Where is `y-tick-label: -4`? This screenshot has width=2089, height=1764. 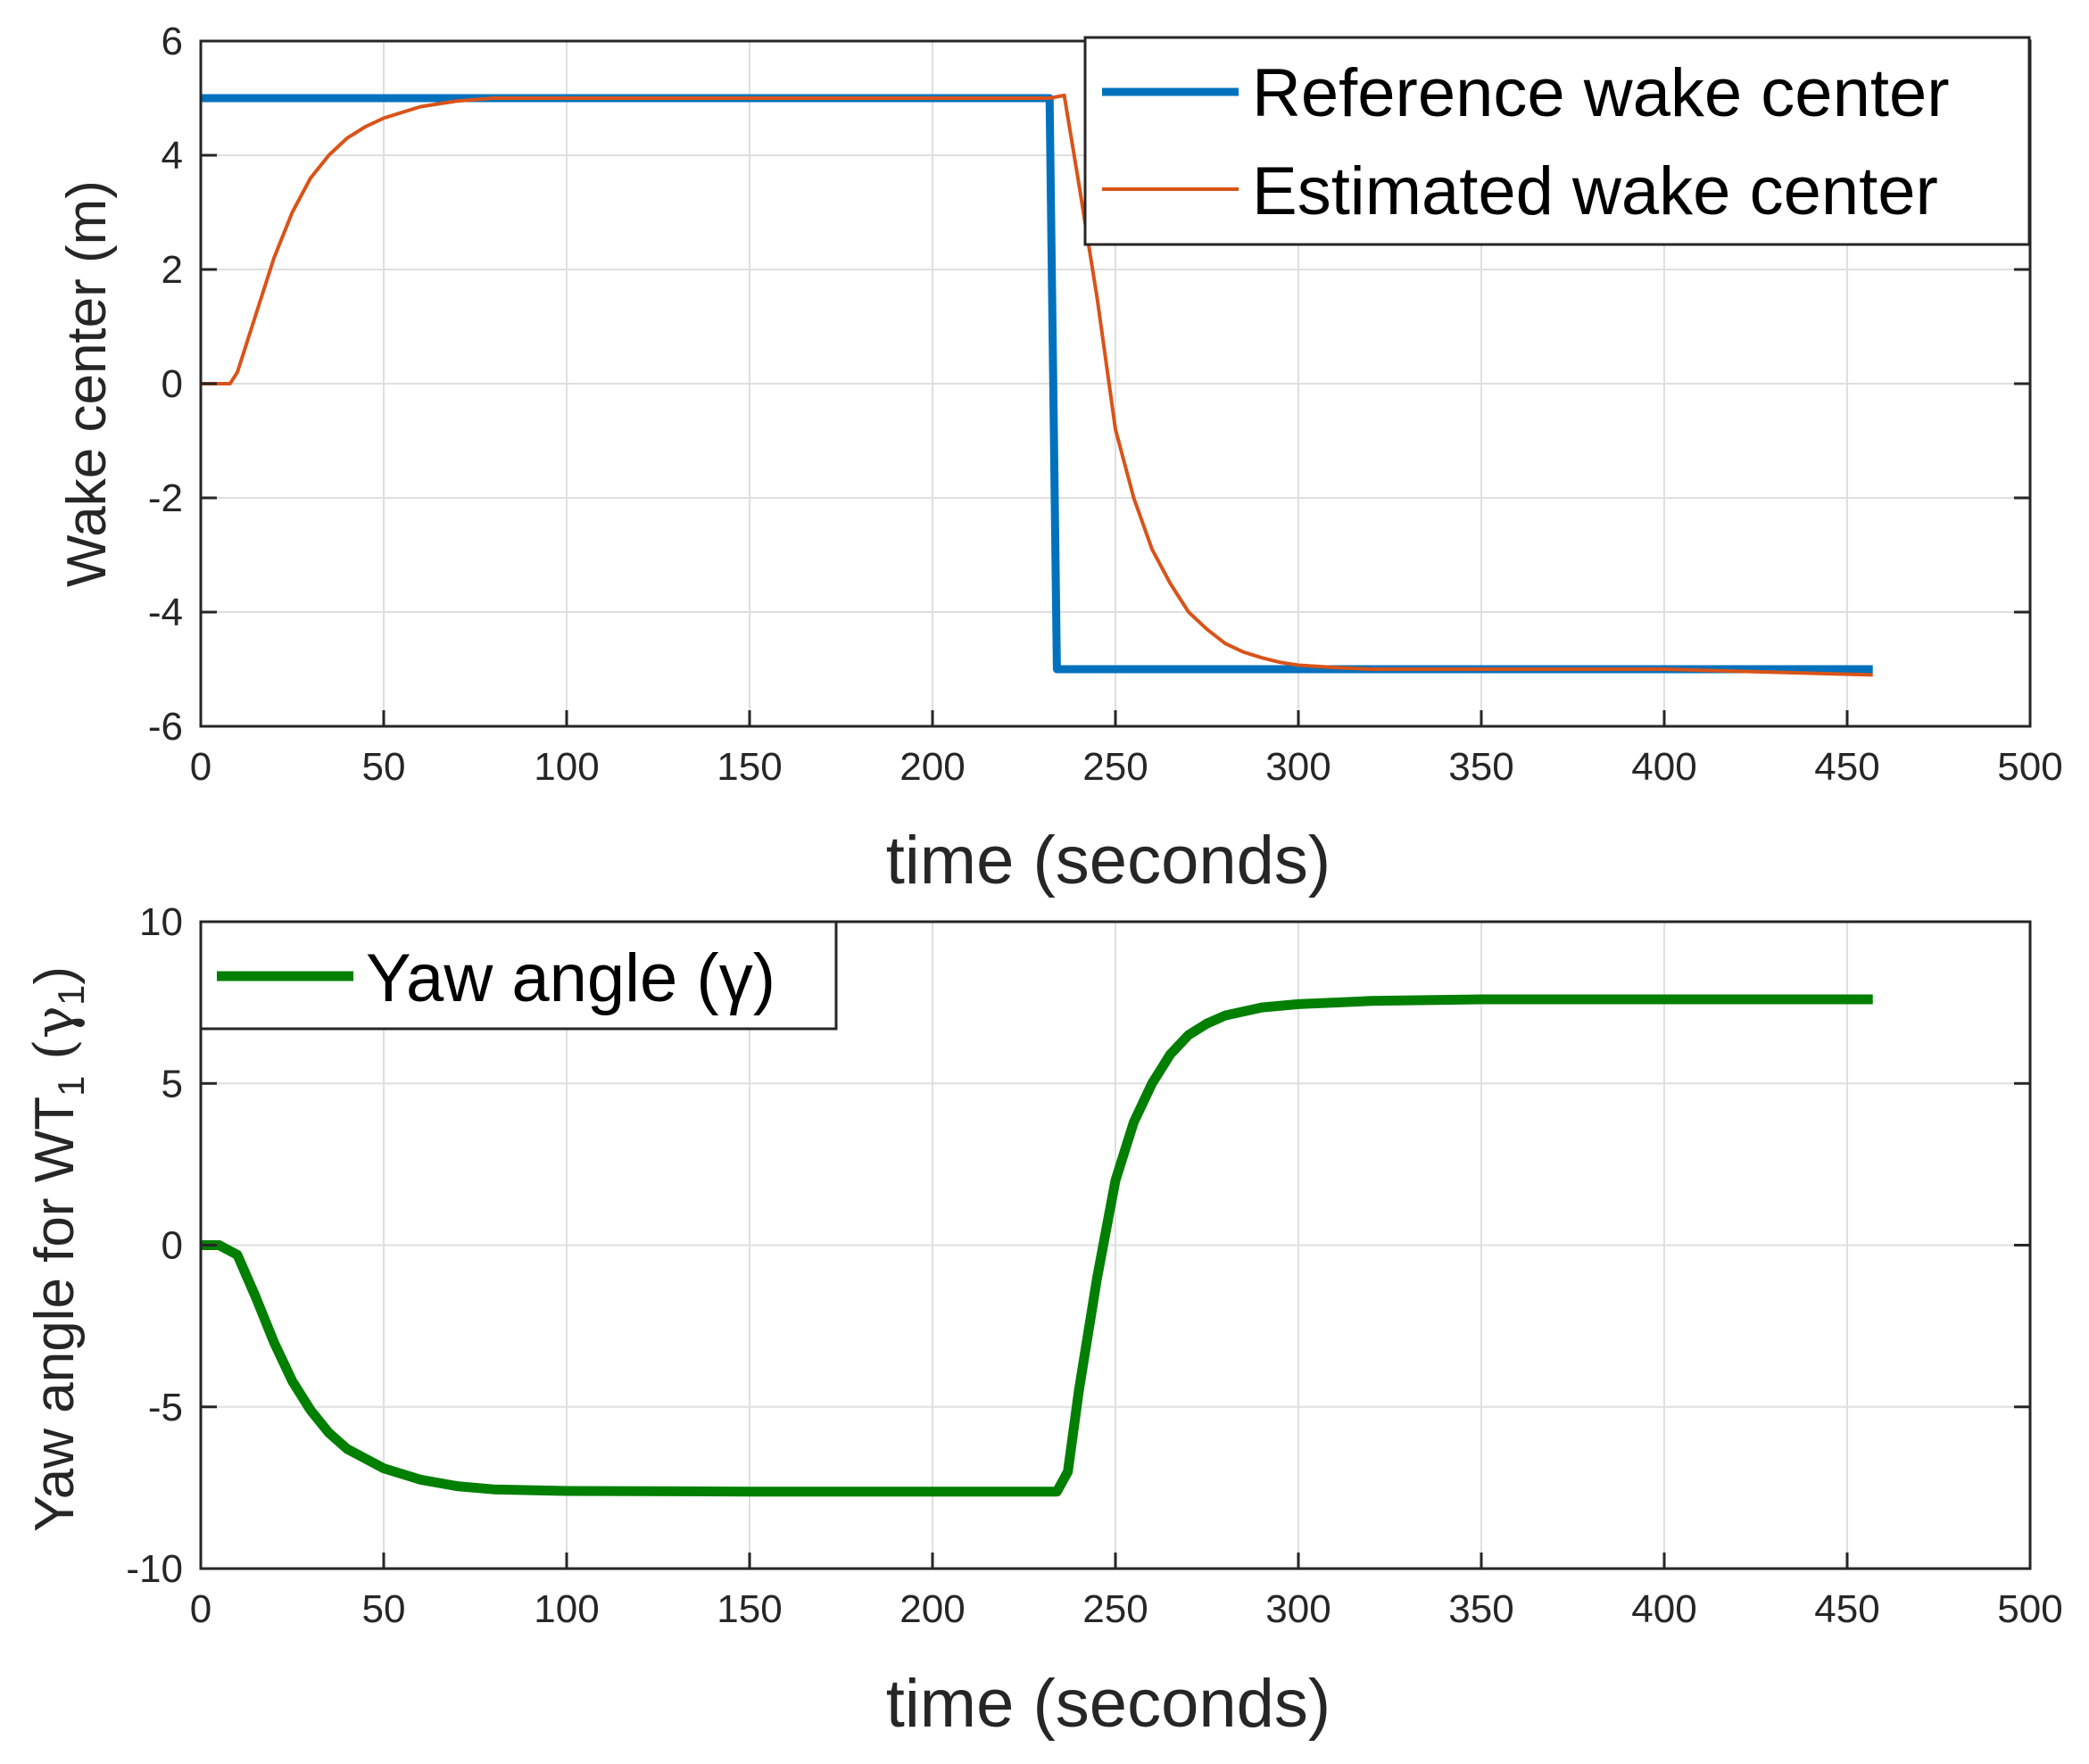
y-tick-label: -4 is located at coordinates (165, 612).